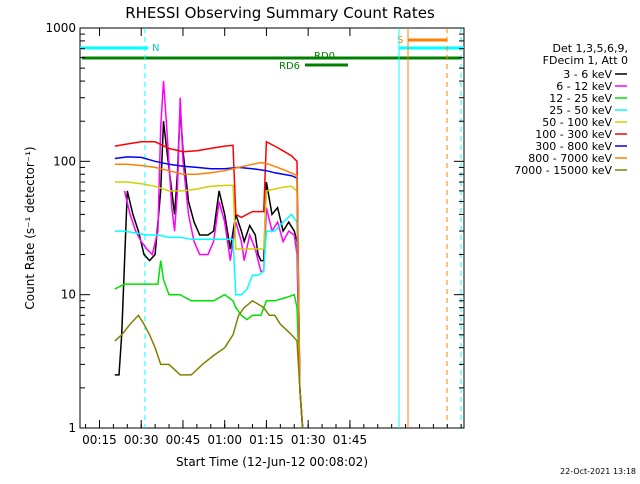 The height and width of the screenshot is (484, 640). I want to click on legend-header-line: Det 1,3,5,6,9,, so click(590, 48).